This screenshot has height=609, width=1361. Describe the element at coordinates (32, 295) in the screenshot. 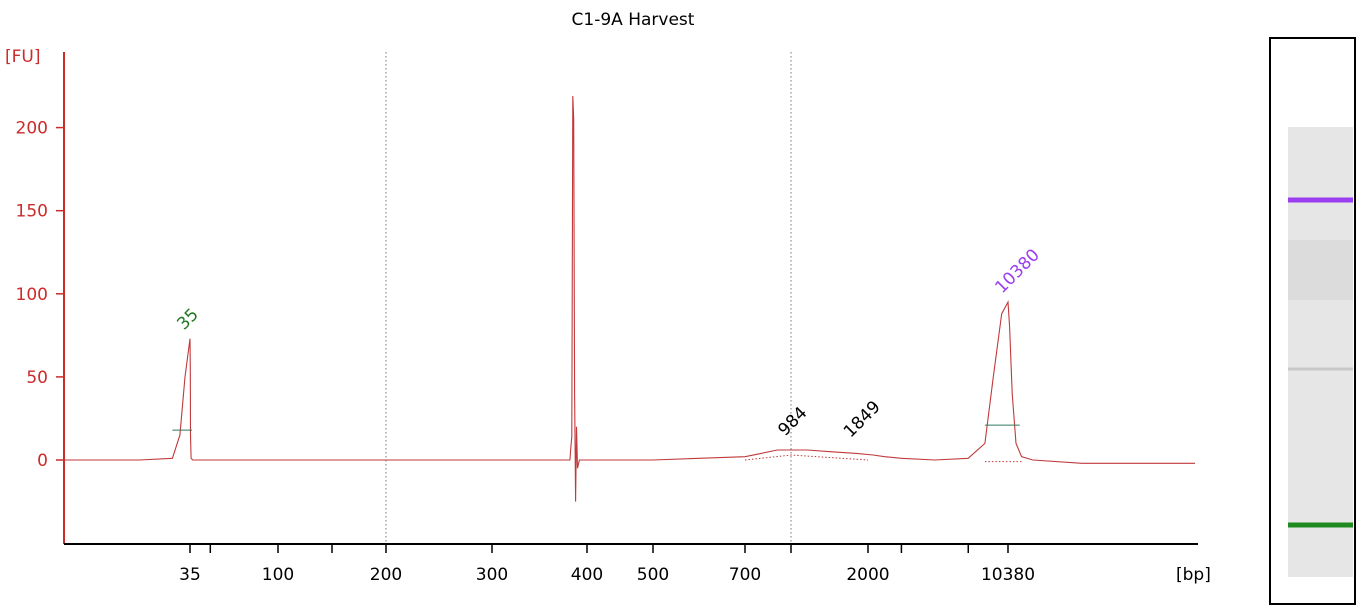

I see `y-tick-label: 100` at that location.